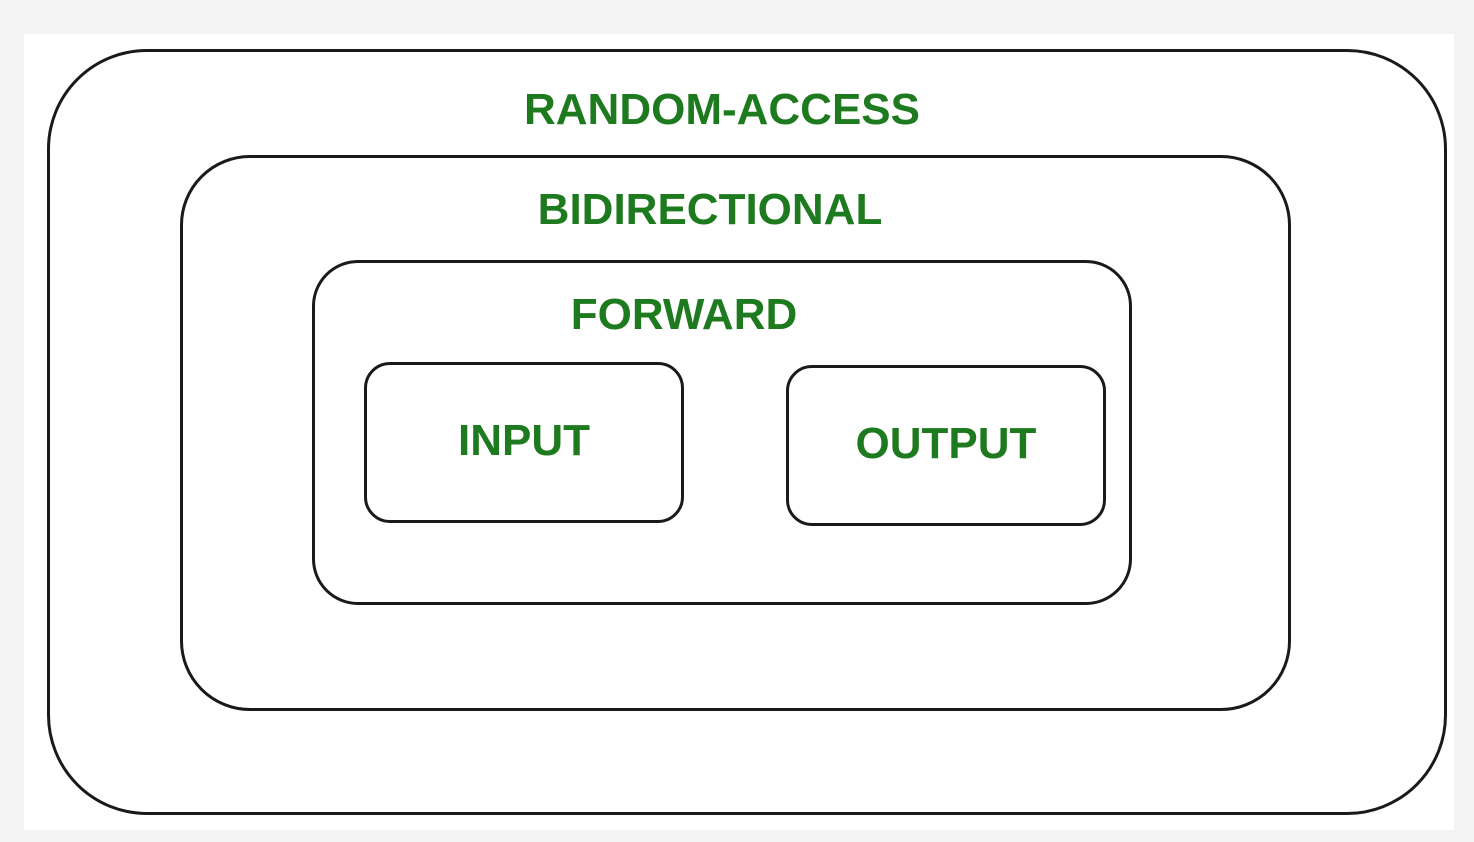  I want to click on forward-label: FORWARD, so click(684, 314).